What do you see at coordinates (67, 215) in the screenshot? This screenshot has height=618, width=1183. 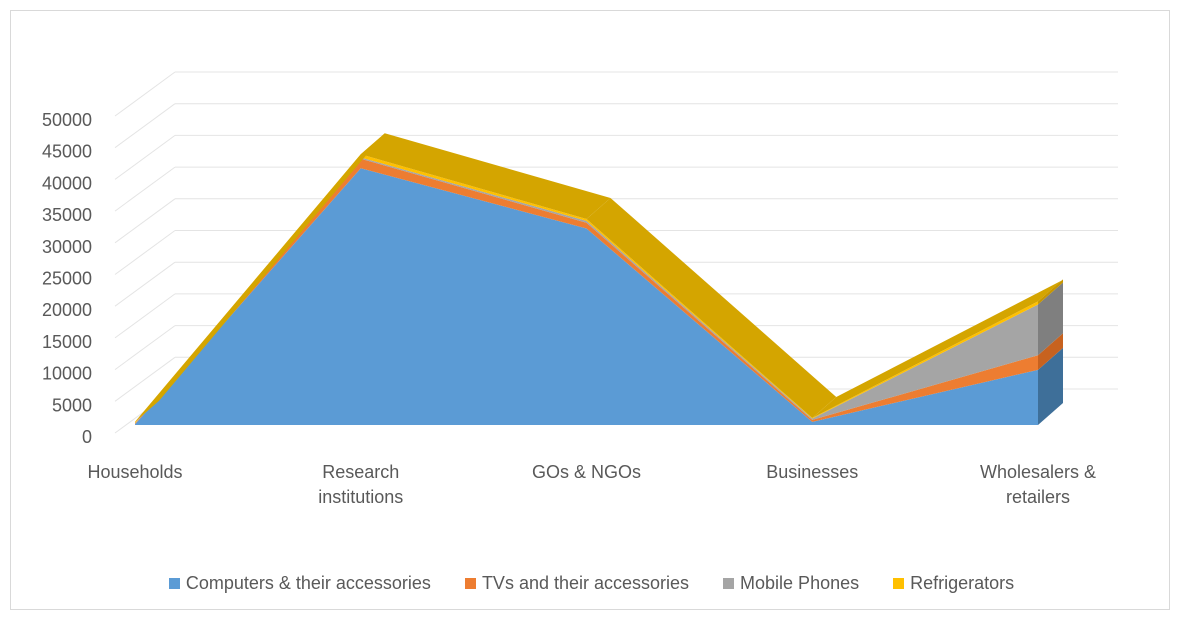 I see `y-tick-label: 35000` at bounding box center [67, 215].